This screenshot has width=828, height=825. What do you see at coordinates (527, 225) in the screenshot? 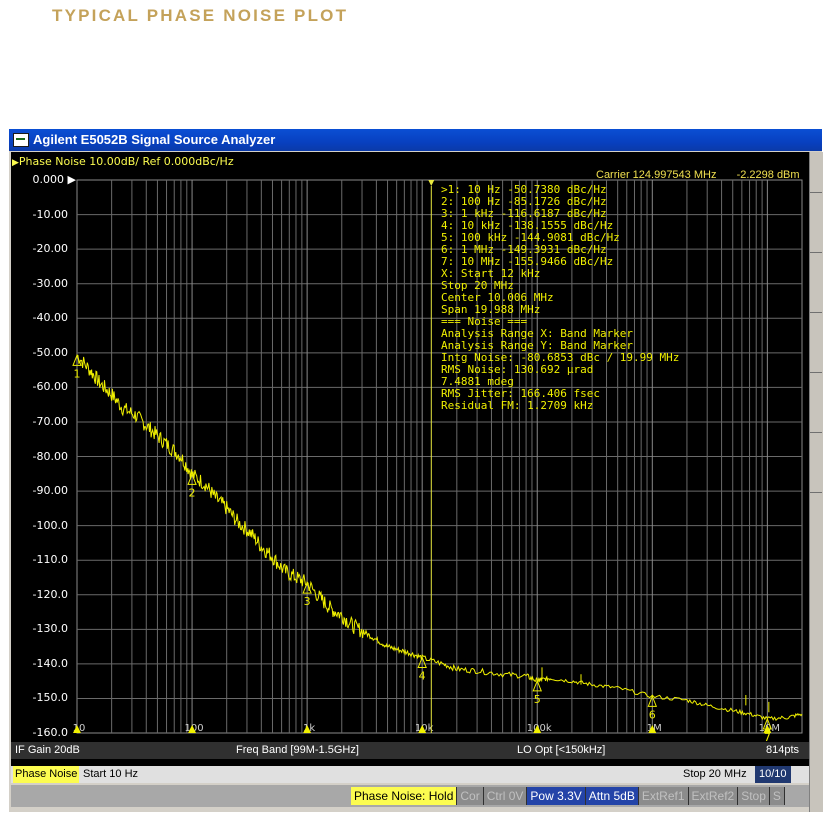
I see `marker-table-row: 4: 10 kHz -138.1555 dBc/Hz` at bounding box center [527, 225].